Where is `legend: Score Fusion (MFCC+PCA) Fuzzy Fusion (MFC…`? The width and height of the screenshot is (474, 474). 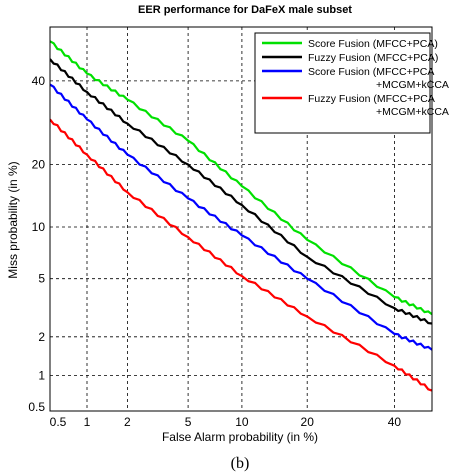
legend: Score Fusion (MFCC+PCA) Fuzzy Fusion (MFC… is located at coordinates (351, 83).